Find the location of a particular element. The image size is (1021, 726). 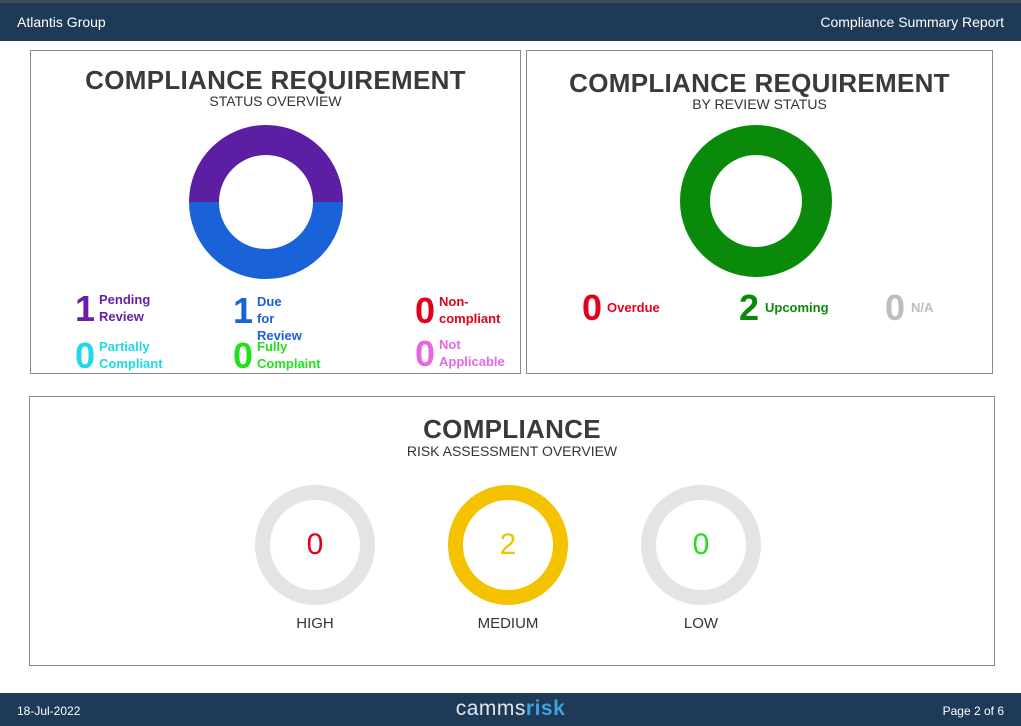

stat-label: Partially Compliant is located at coordinates (131, 355).